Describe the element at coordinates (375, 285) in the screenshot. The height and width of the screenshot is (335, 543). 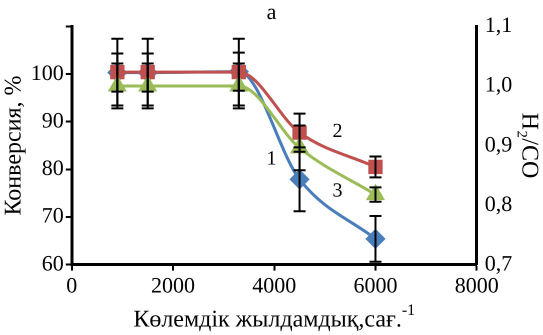
I see `x-tick-label: 6000` at that location.